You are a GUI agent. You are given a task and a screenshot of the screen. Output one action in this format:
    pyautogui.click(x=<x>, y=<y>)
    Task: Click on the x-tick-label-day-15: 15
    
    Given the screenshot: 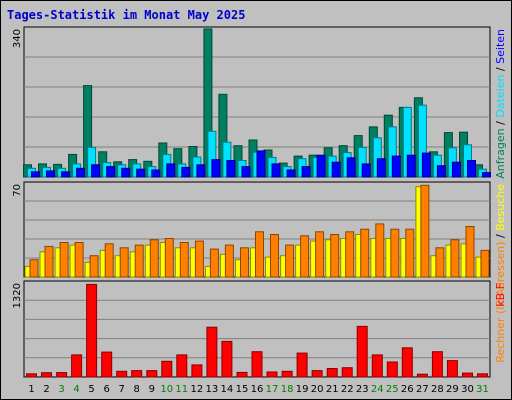 What is the action you would take?
    pyautogui.click(x=242, y=389)
    